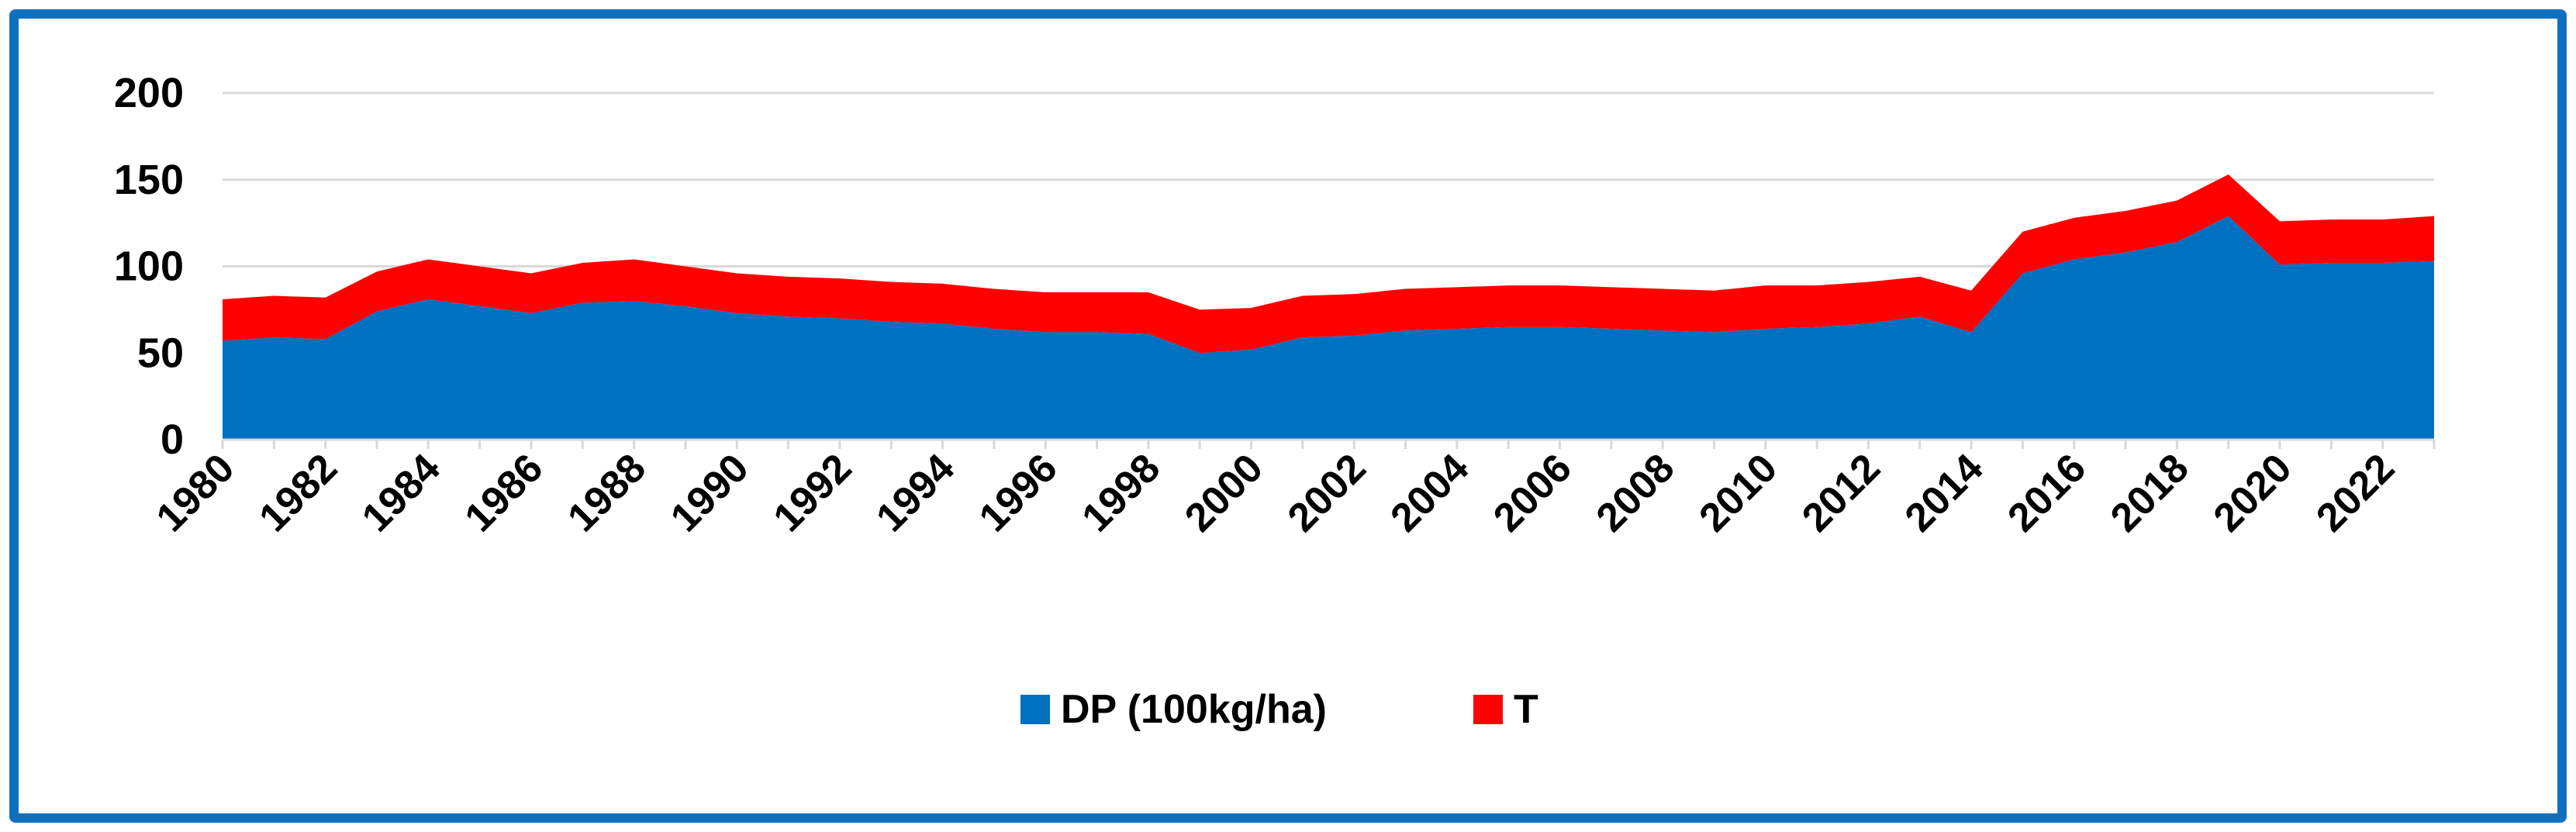 Image resolution: width=2576 pixels, height=832 pixels. Describe the element at coordinates (915, 492) in the screenshot. I see `x-tick-label: 1994` at that location.